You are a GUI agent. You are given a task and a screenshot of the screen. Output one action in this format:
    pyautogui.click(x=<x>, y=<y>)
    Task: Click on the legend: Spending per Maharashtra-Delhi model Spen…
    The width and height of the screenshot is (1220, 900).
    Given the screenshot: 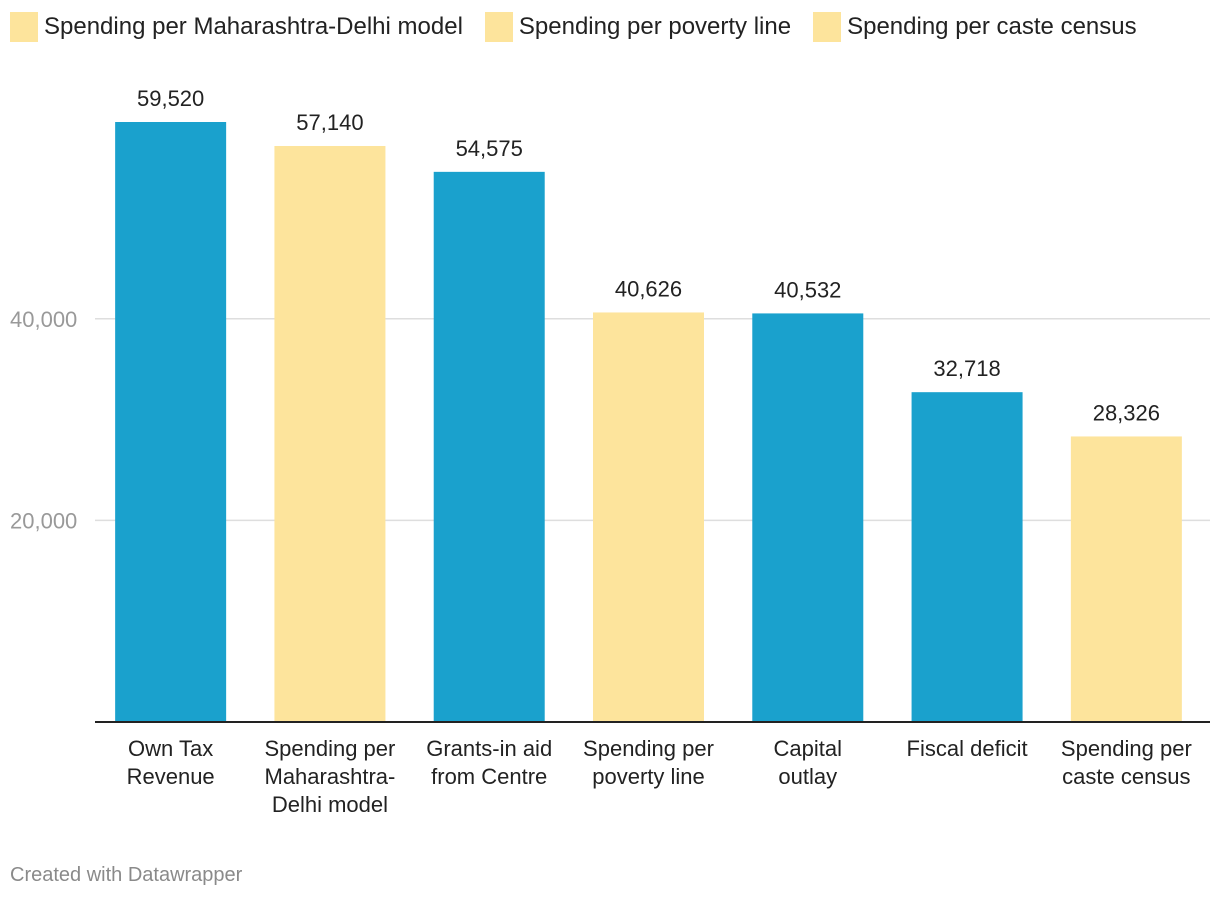 What is the action you would take?
    pyautogui.click(x=584, y=27)
    